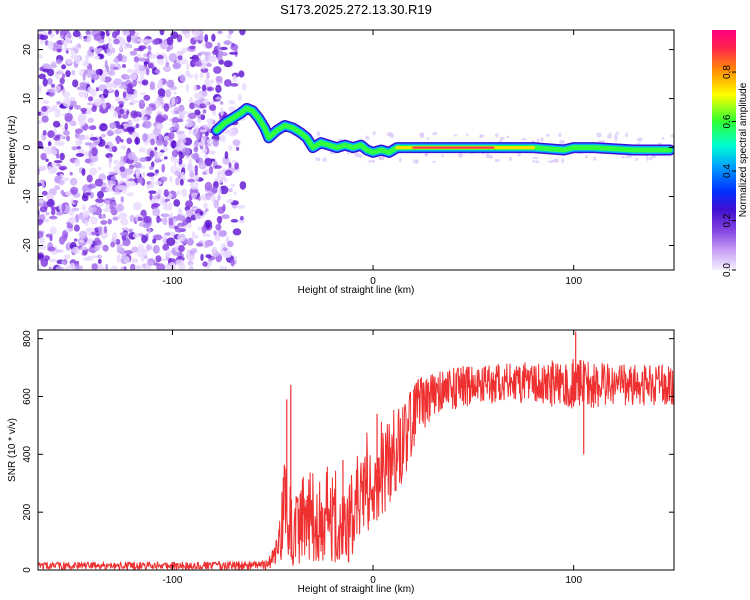 Image resolution: width=750 pixels, height=600 pixels. What do you see at coordinates (573, 580) in the screenshot?
I see `x-tick-label: 100` at bounding box center [573, 580].